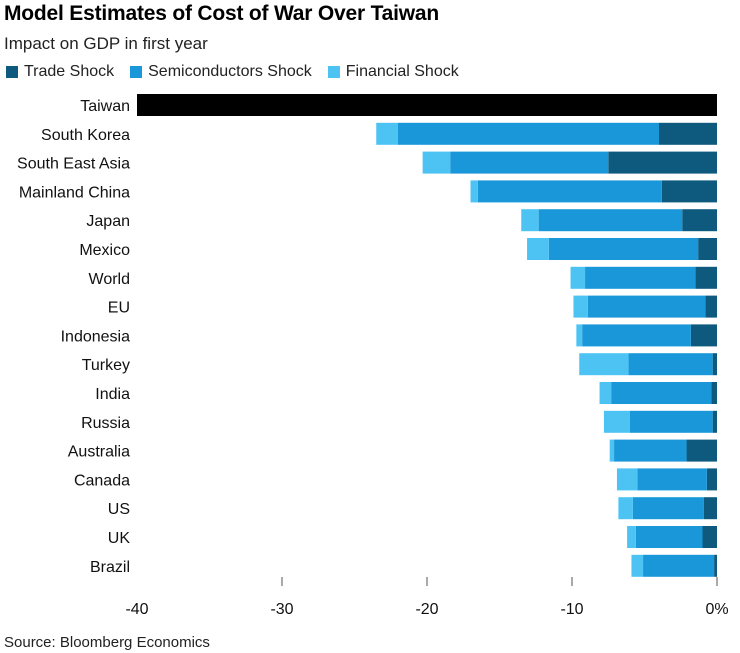  I want to click on category-label-turkey: Turkey, so click(106, 365).